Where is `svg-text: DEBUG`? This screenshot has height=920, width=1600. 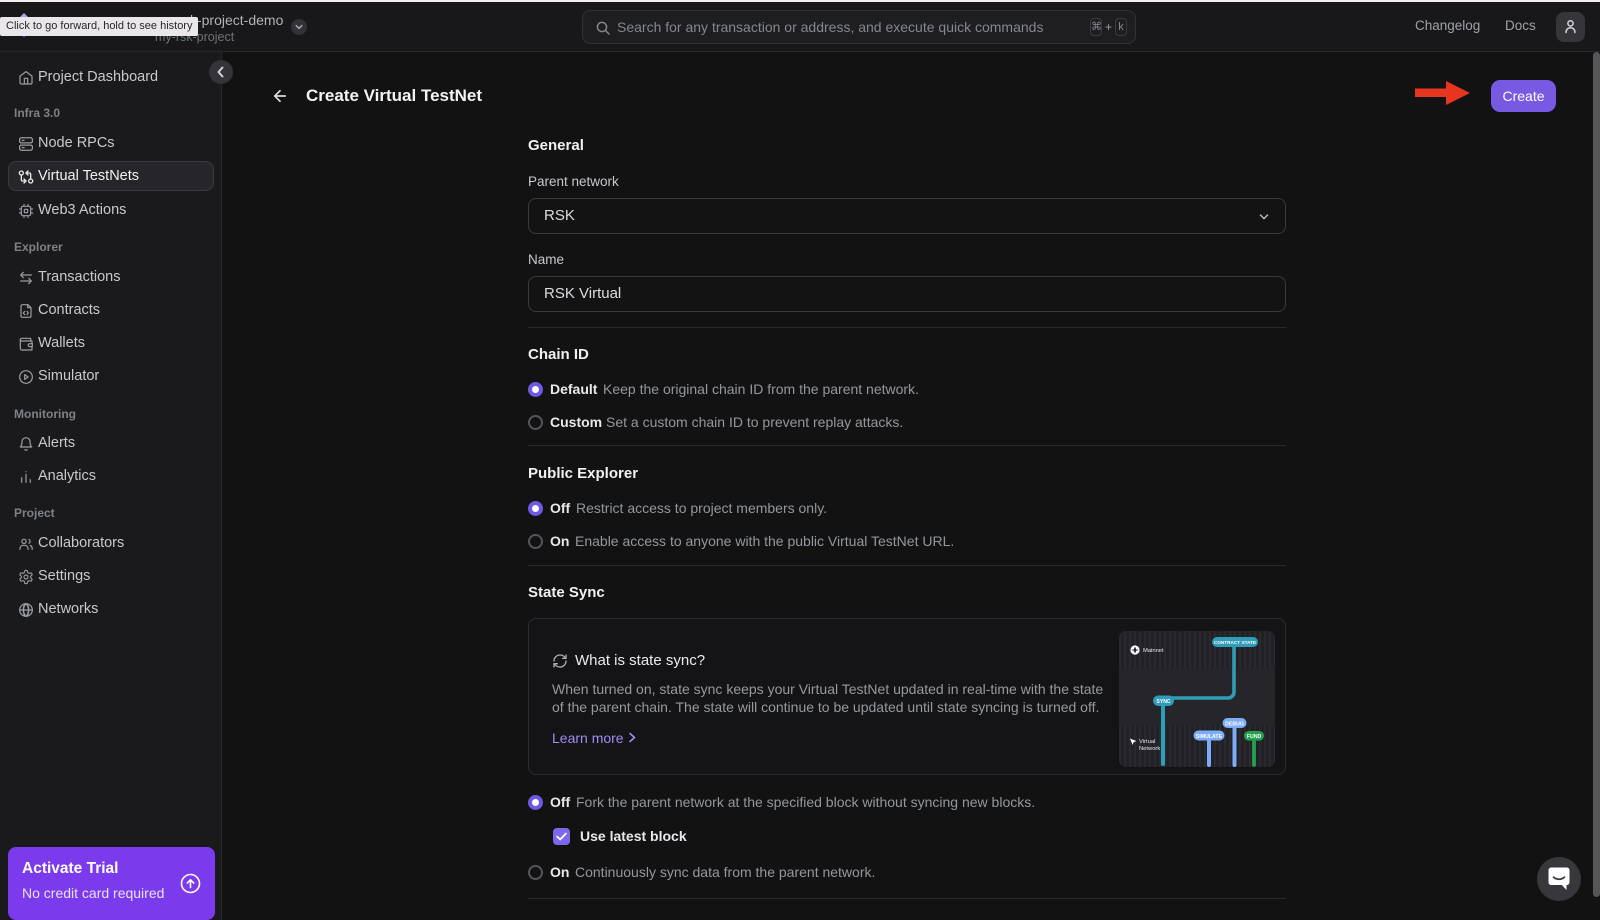
svg-text: DEBUG is located at coordinates (1234, 724).